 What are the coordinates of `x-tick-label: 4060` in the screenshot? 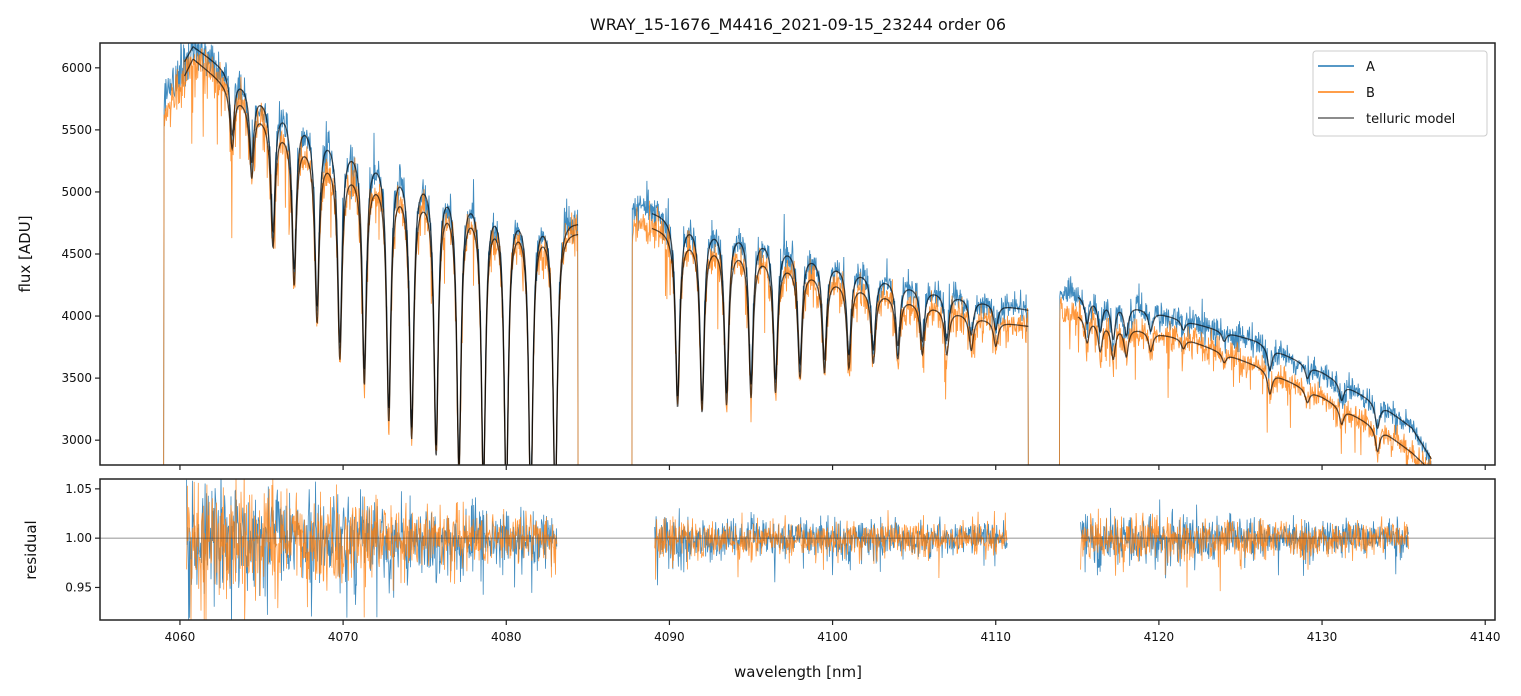 It's located at (180, 637).